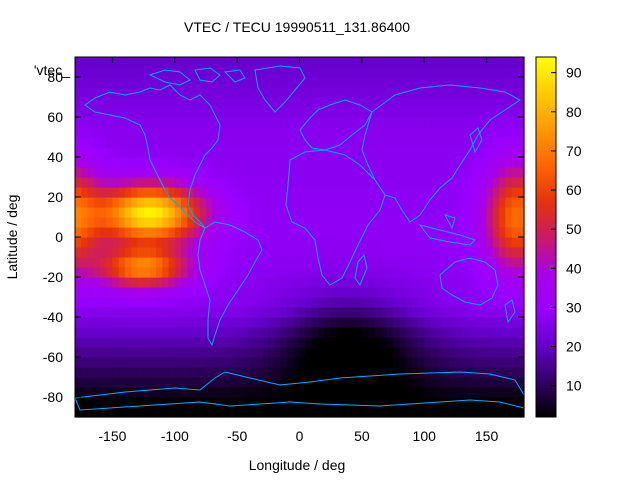  Describe the element at coordinates (55, 117) in the screenshot. I see `y-tick-label: 60` at that location.